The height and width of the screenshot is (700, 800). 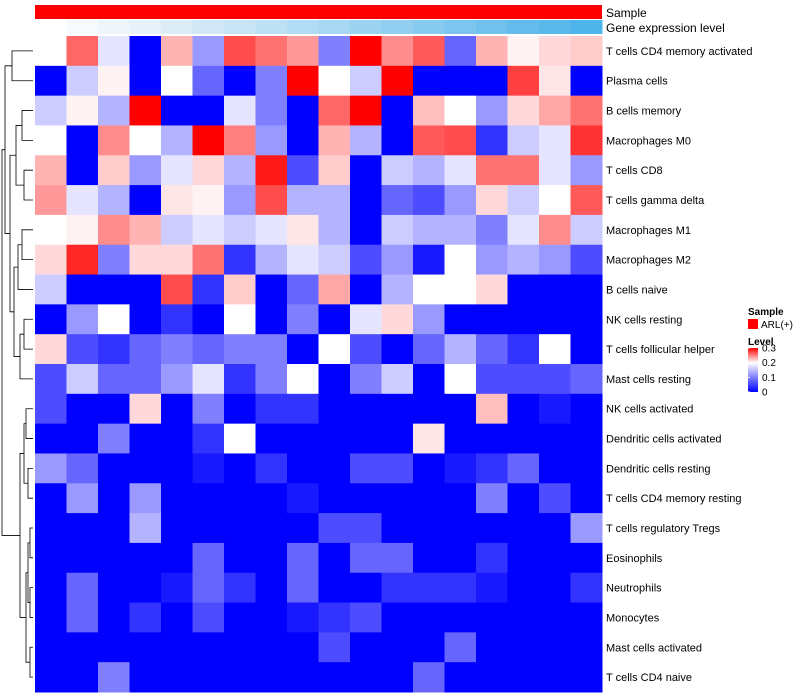 What do you see at coordinates (665, 28) in the screenshot?
I see `annotation-gene-title: Gene expression level` at bounding box center [665, 28].